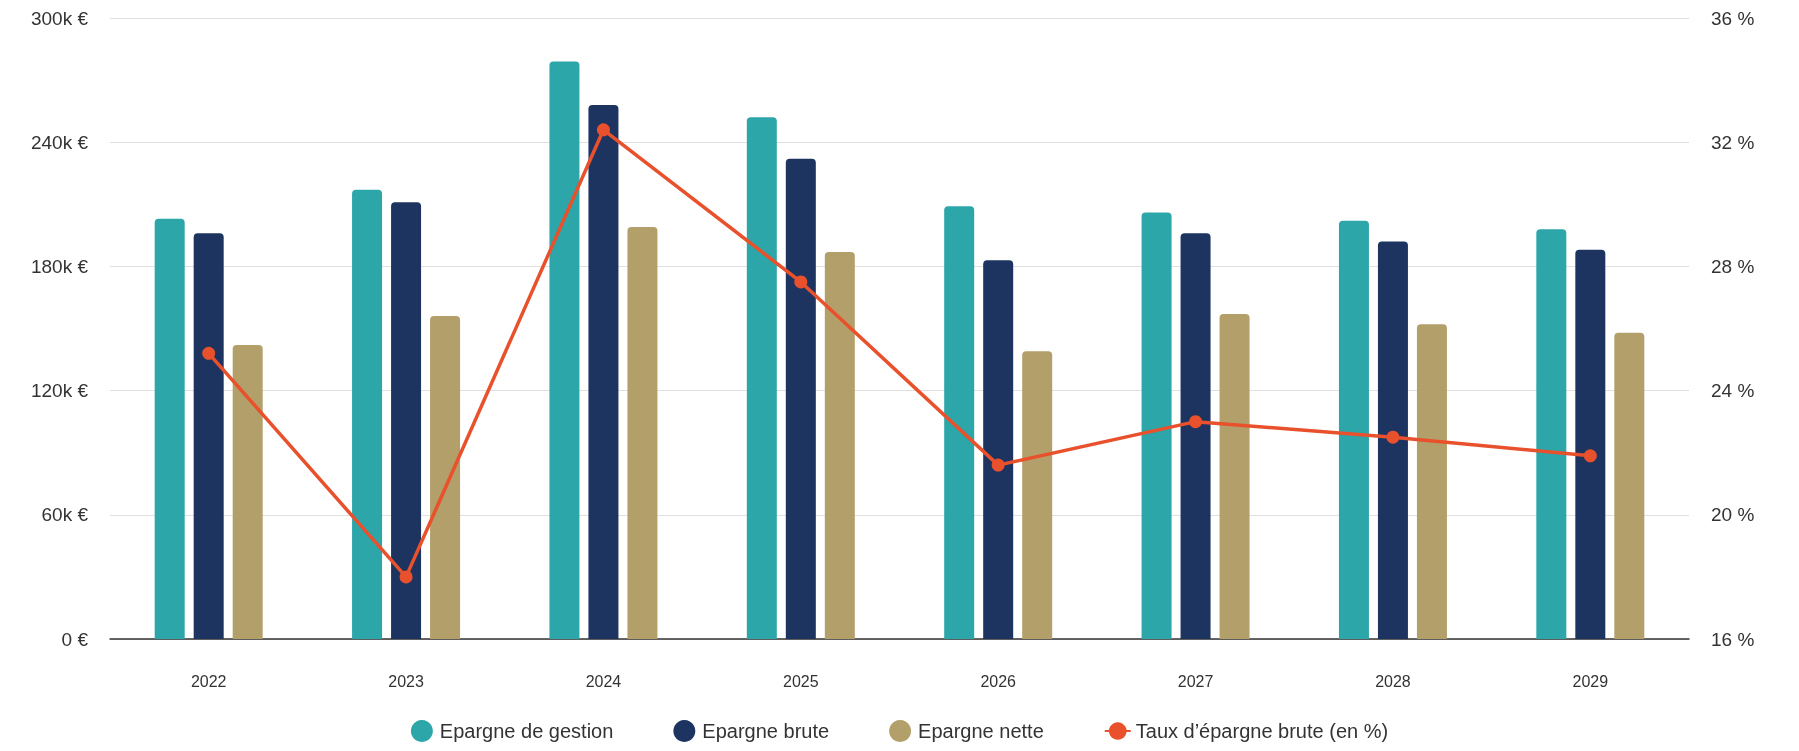 This screenshot has width=1799, height=751. I want to click on x-tick-label: 2026, so click(998, 681).